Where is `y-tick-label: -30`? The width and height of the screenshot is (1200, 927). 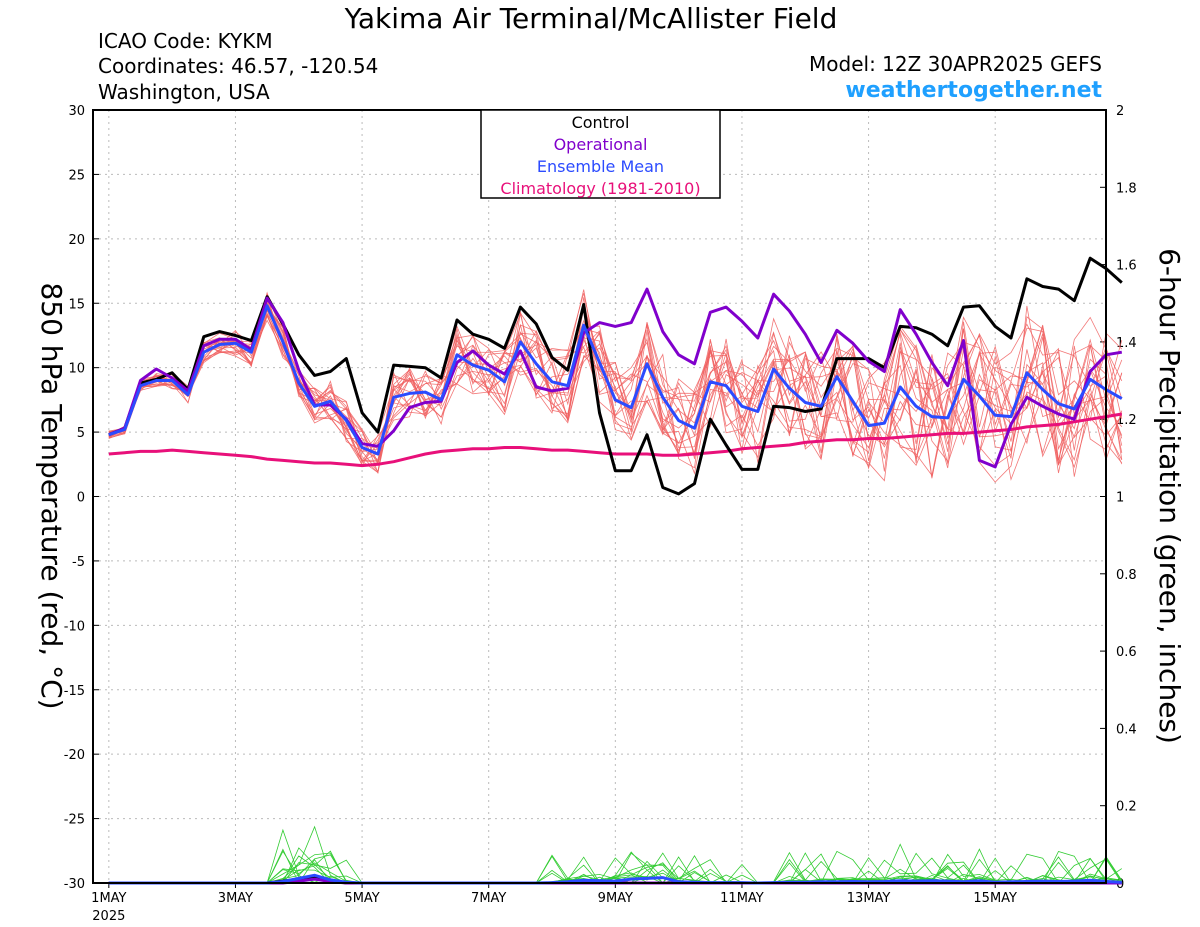 y-tick-label: -30 is located at coordinates (74, 884).